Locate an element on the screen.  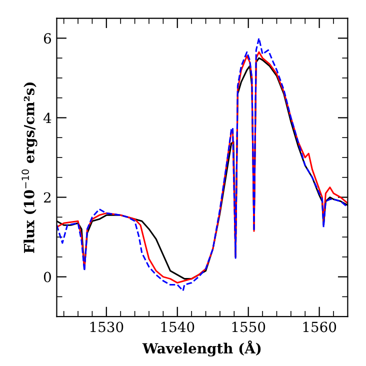
y-tick-label: 4 is located at coordinates (47, 118).